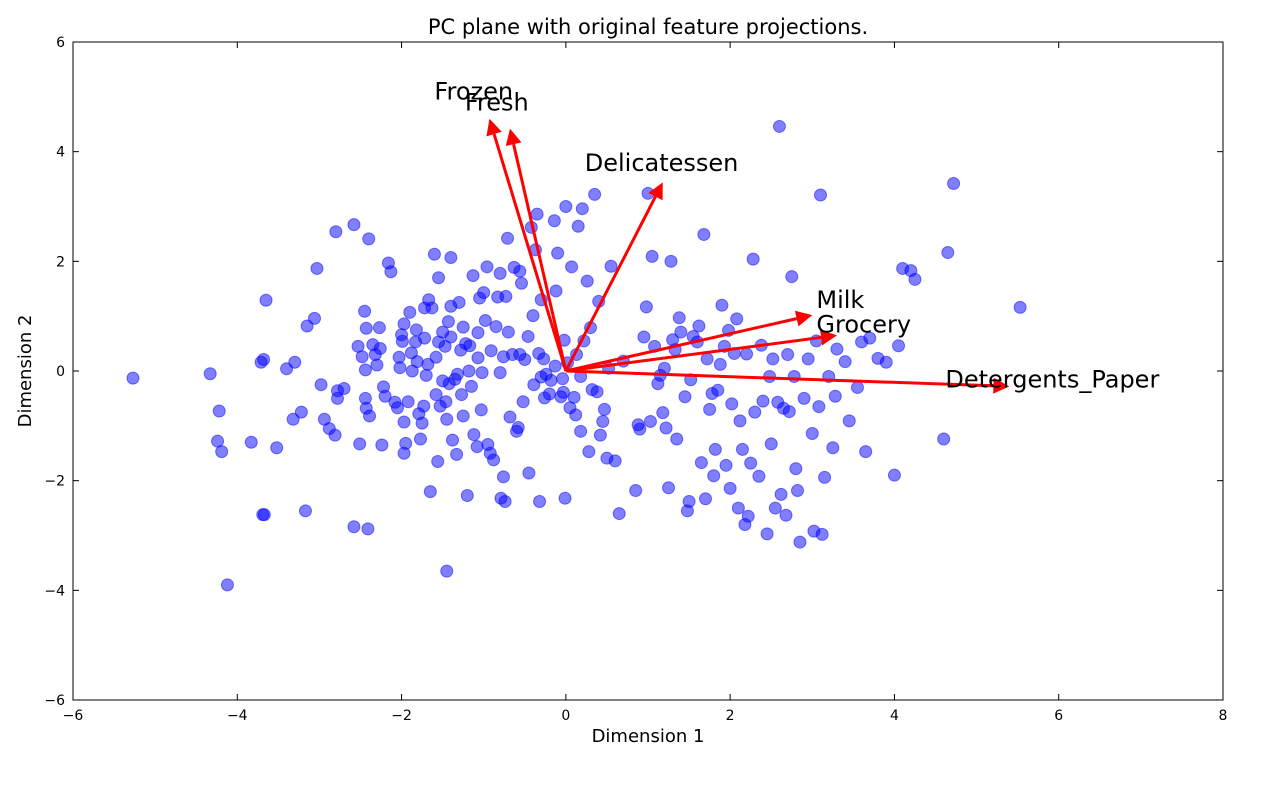 This screenshot has height=787, width=1262. Describe the element at coordinates (565, 716) in the screenshot. I see `x-tick-label: 0` at that location.